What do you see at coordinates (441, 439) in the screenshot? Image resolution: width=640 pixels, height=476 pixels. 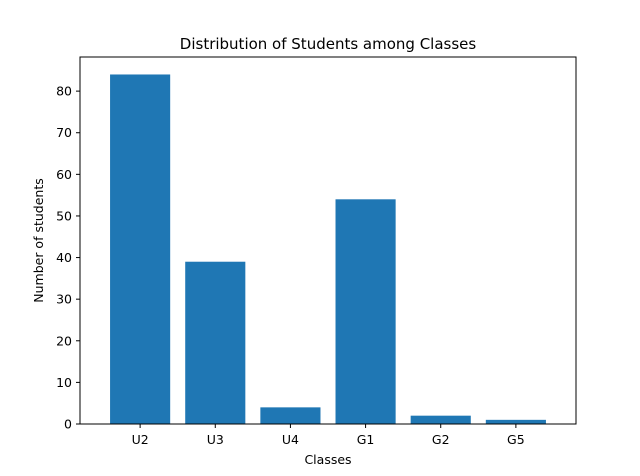 I see `x-tick-label: G2` at bounding box center [441, 439].